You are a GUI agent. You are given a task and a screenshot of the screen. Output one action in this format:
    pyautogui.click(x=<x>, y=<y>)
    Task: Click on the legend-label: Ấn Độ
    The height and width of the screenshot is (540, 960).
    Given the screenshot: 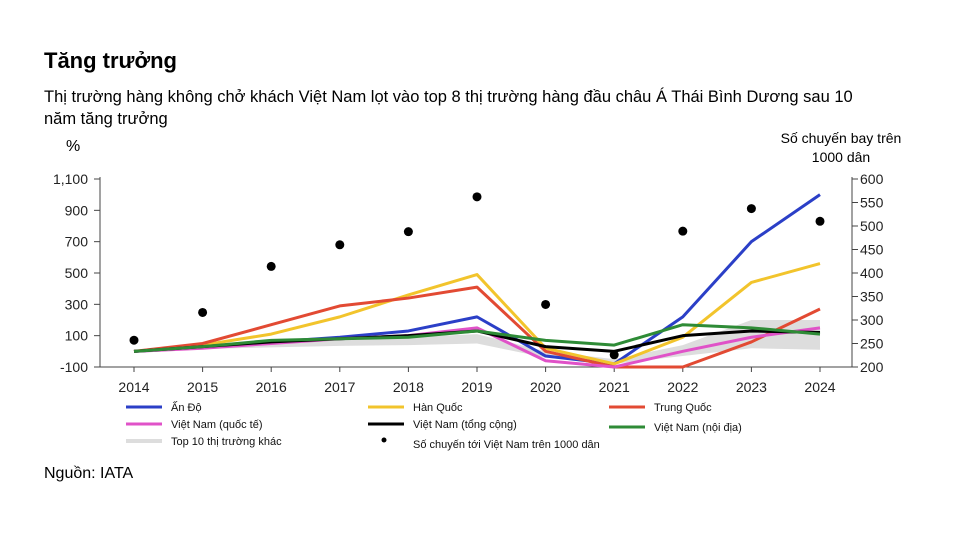 What is the action you would take?
    pyautogui.click(x=186, y=407)
    